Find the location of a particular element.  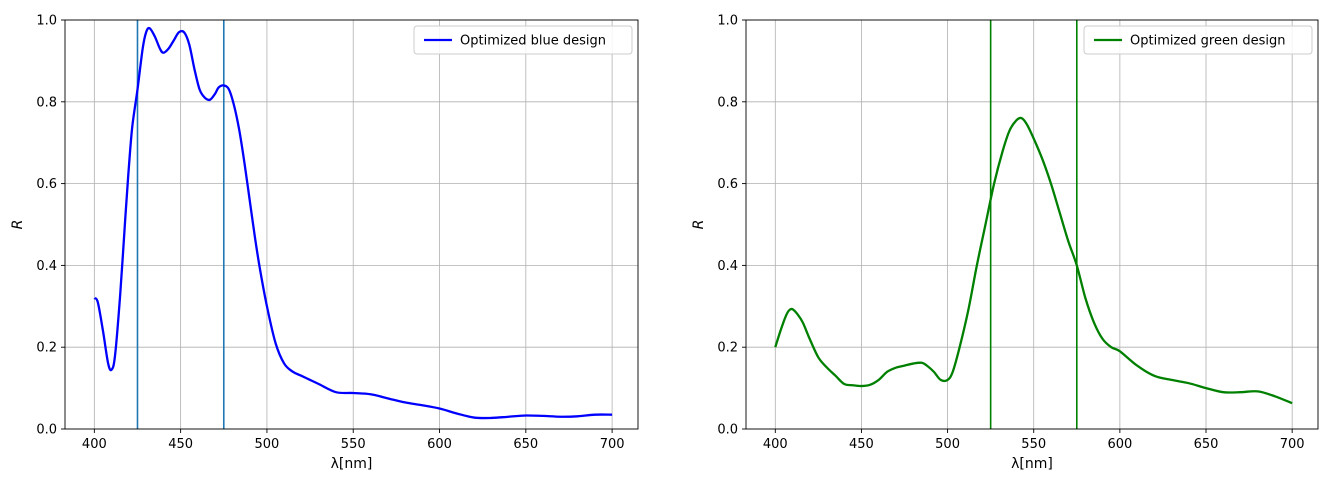

legend-label: Optimized green design is located at coordinates (1207, 41).